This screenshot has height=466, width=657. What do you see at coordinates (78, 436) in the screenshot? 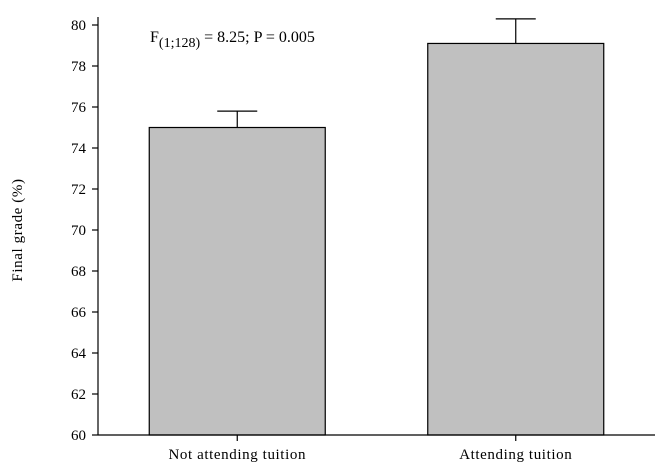
I see `y-tick-label: 60` at bounding box center [78, 436].